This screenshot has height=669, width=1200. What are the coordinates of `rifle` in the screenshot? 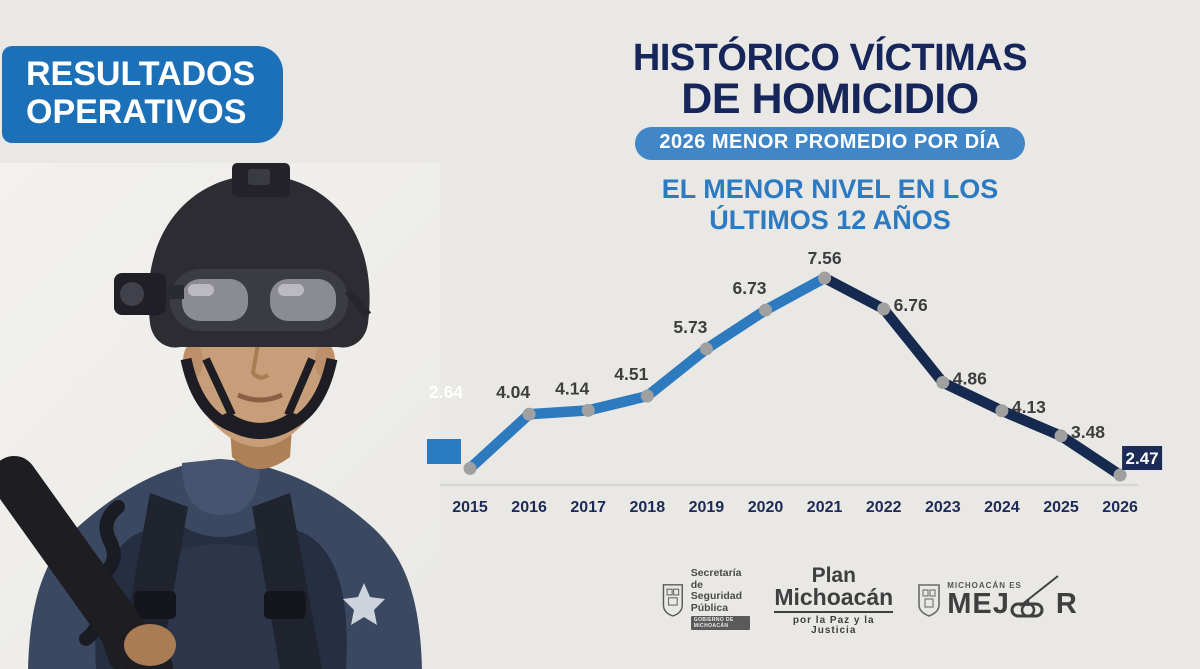 It's located at (88, 562).